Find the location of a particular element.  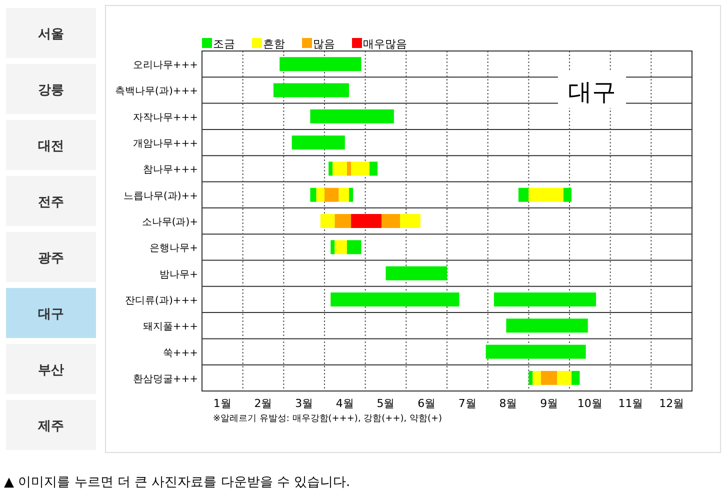

legend-label: 매우많음 is located at coordinates (385, 44).